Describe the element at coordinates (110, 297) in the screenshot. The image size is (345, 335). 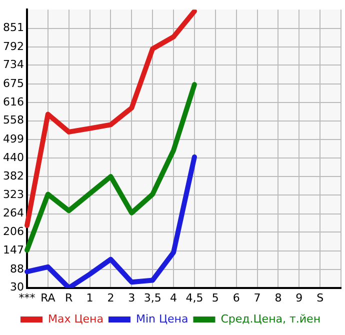
I see `x-tick-label: 2` at that location.